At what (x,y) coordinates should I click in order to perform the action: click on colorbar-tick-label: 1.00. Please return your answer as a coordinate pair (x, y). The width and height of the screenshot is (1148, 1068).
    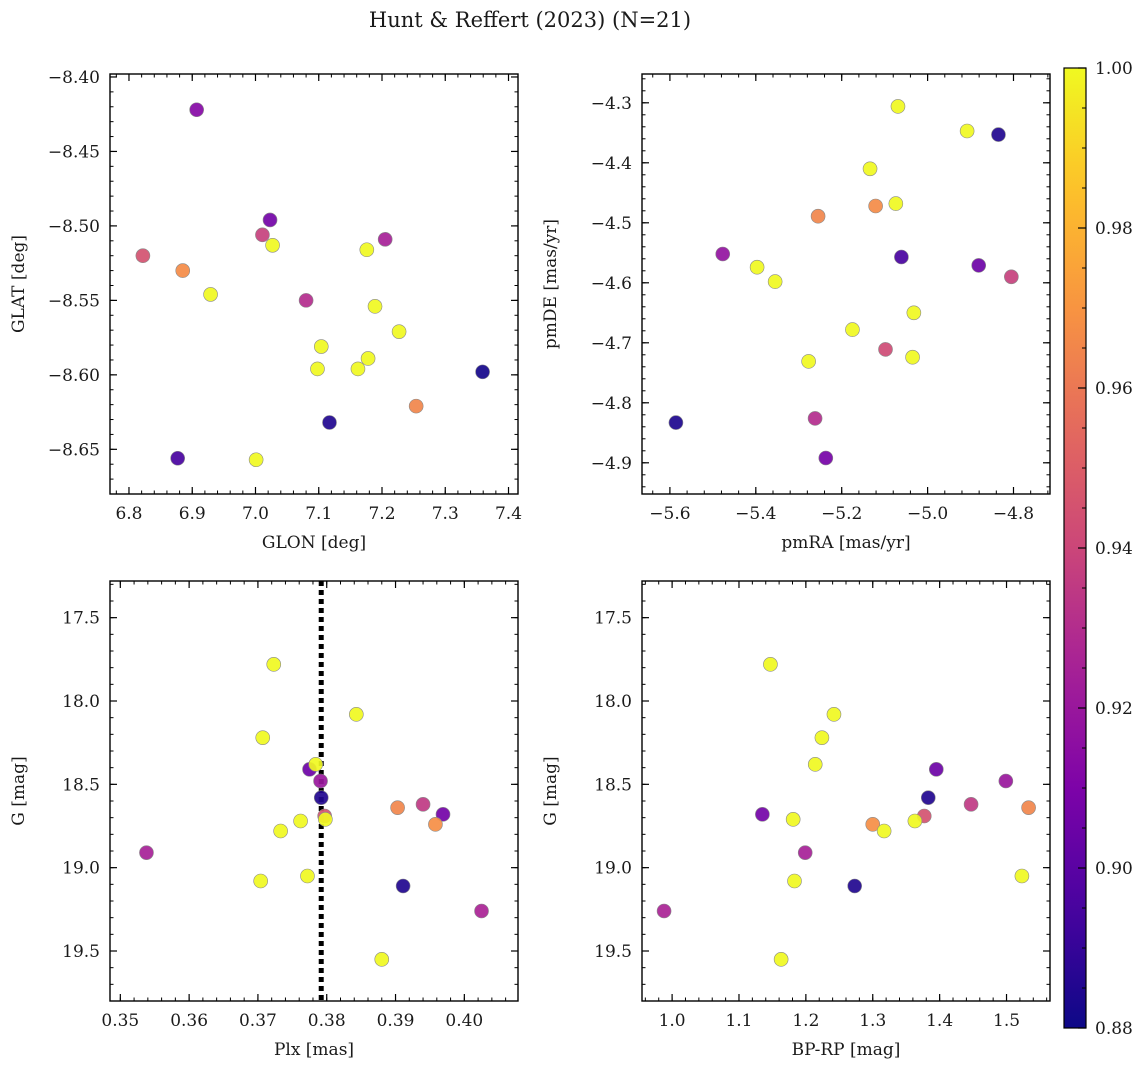
    Looking at the image, I should click on (1114, 69).